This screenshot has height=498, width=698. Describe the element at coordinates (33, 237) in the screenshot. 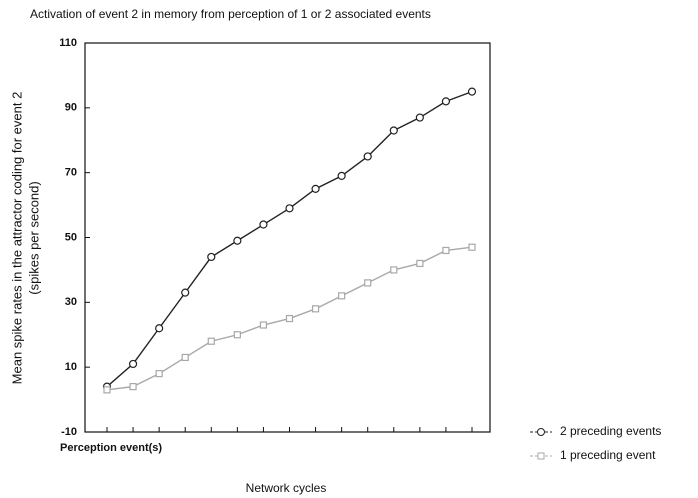

I see `y-axis-label: (spikes per second)` at that location.